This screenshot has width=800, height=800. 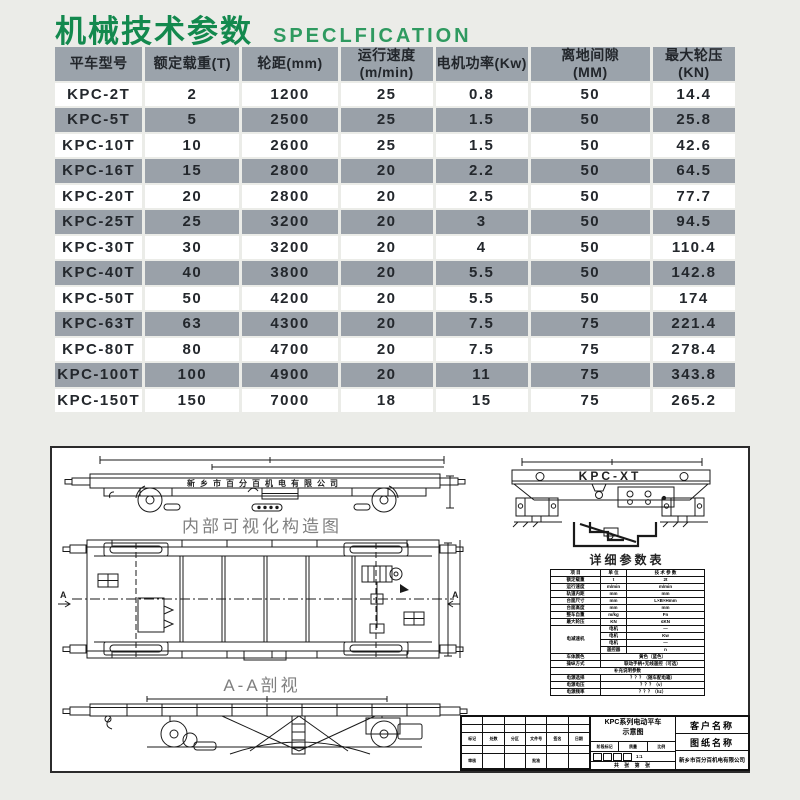 I want to click on side-view-top-drawing: 新乡市百分百机电有限公司, so click(x=265, y=484).